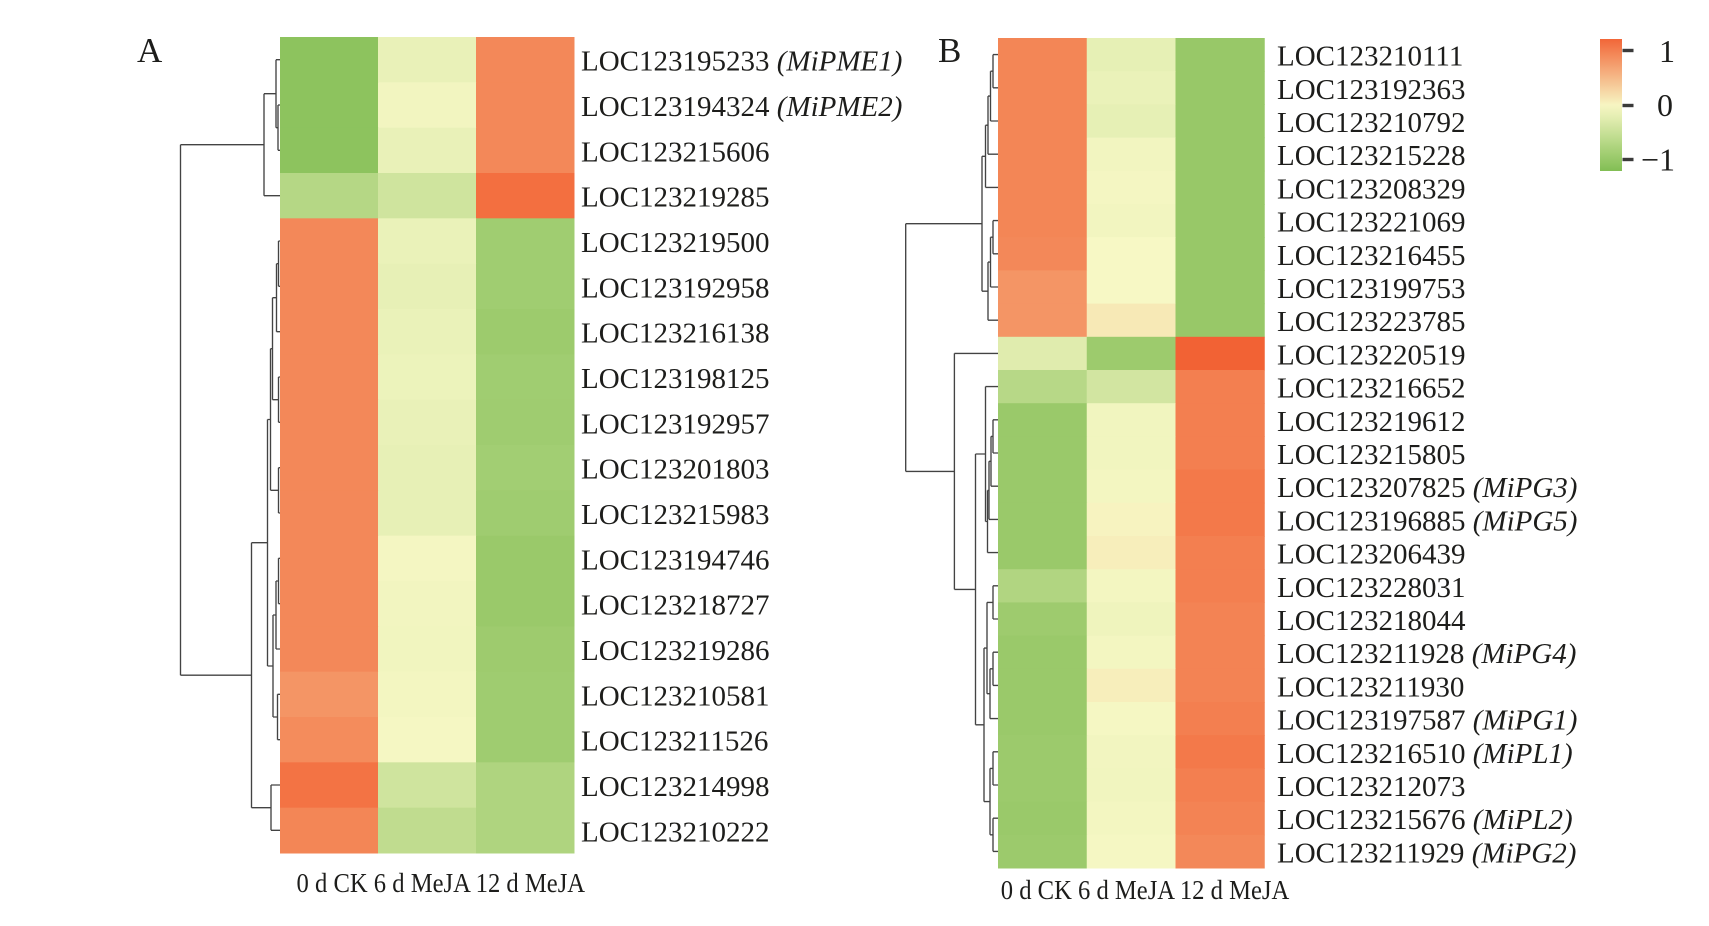  What do you see at coordinates (1371, 389) in the screenshot?
I see `svg-text: LOC123216652` at bounding box center [1371, 389].